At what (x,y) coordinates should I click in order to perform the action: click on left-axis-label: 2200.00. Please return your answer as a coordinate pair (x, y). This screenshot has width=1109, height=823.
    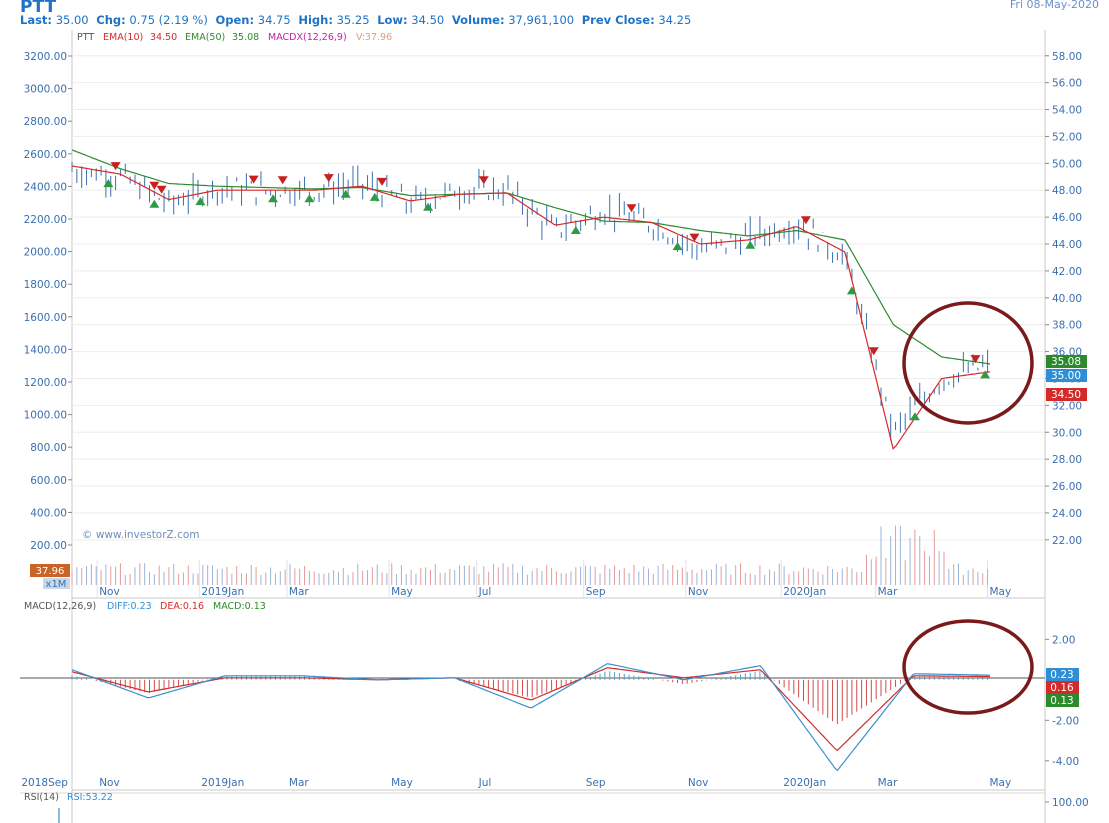
    Looking at the image, I should click on (45, 220).